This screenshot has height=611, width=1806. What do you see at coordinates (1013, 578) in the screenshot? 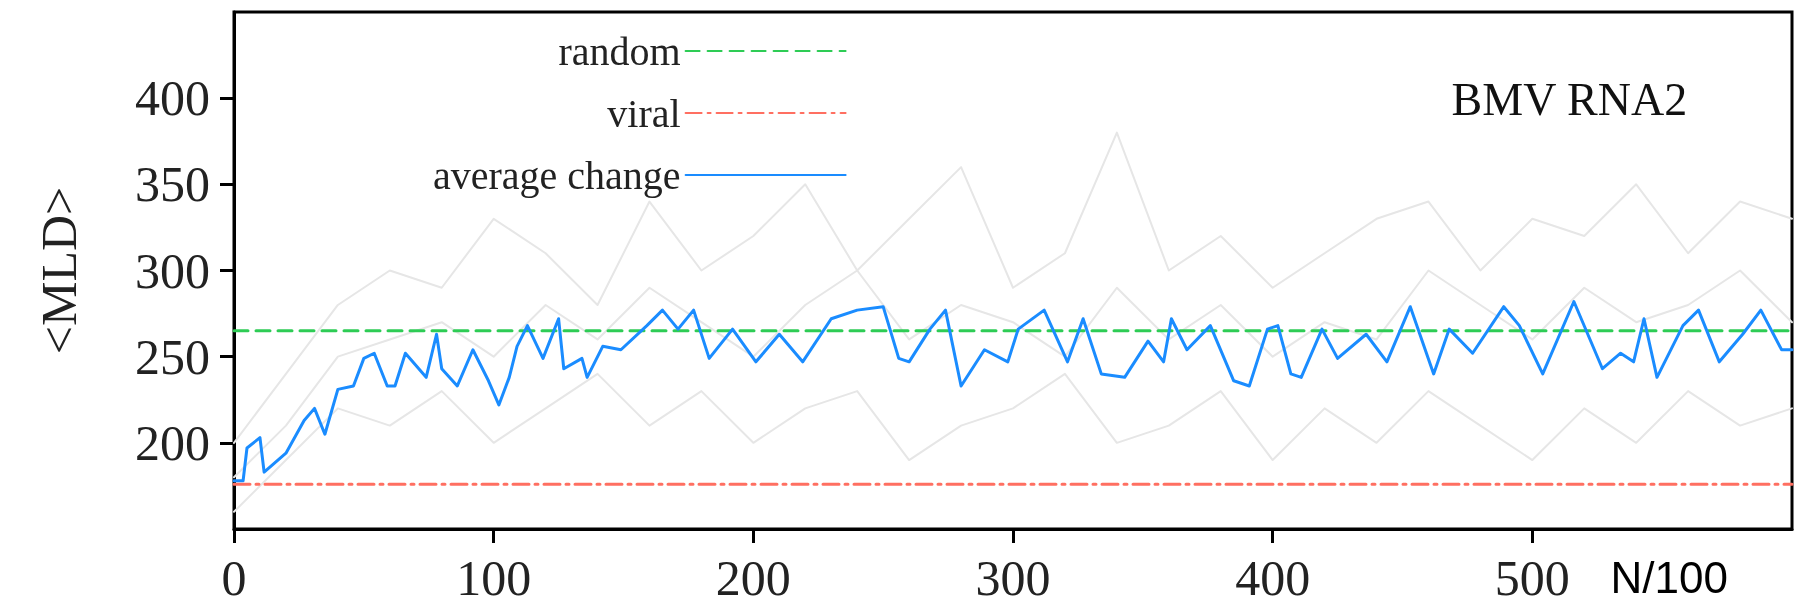
I see `x-tick-label: 300` at bounding box center [1013, 578].